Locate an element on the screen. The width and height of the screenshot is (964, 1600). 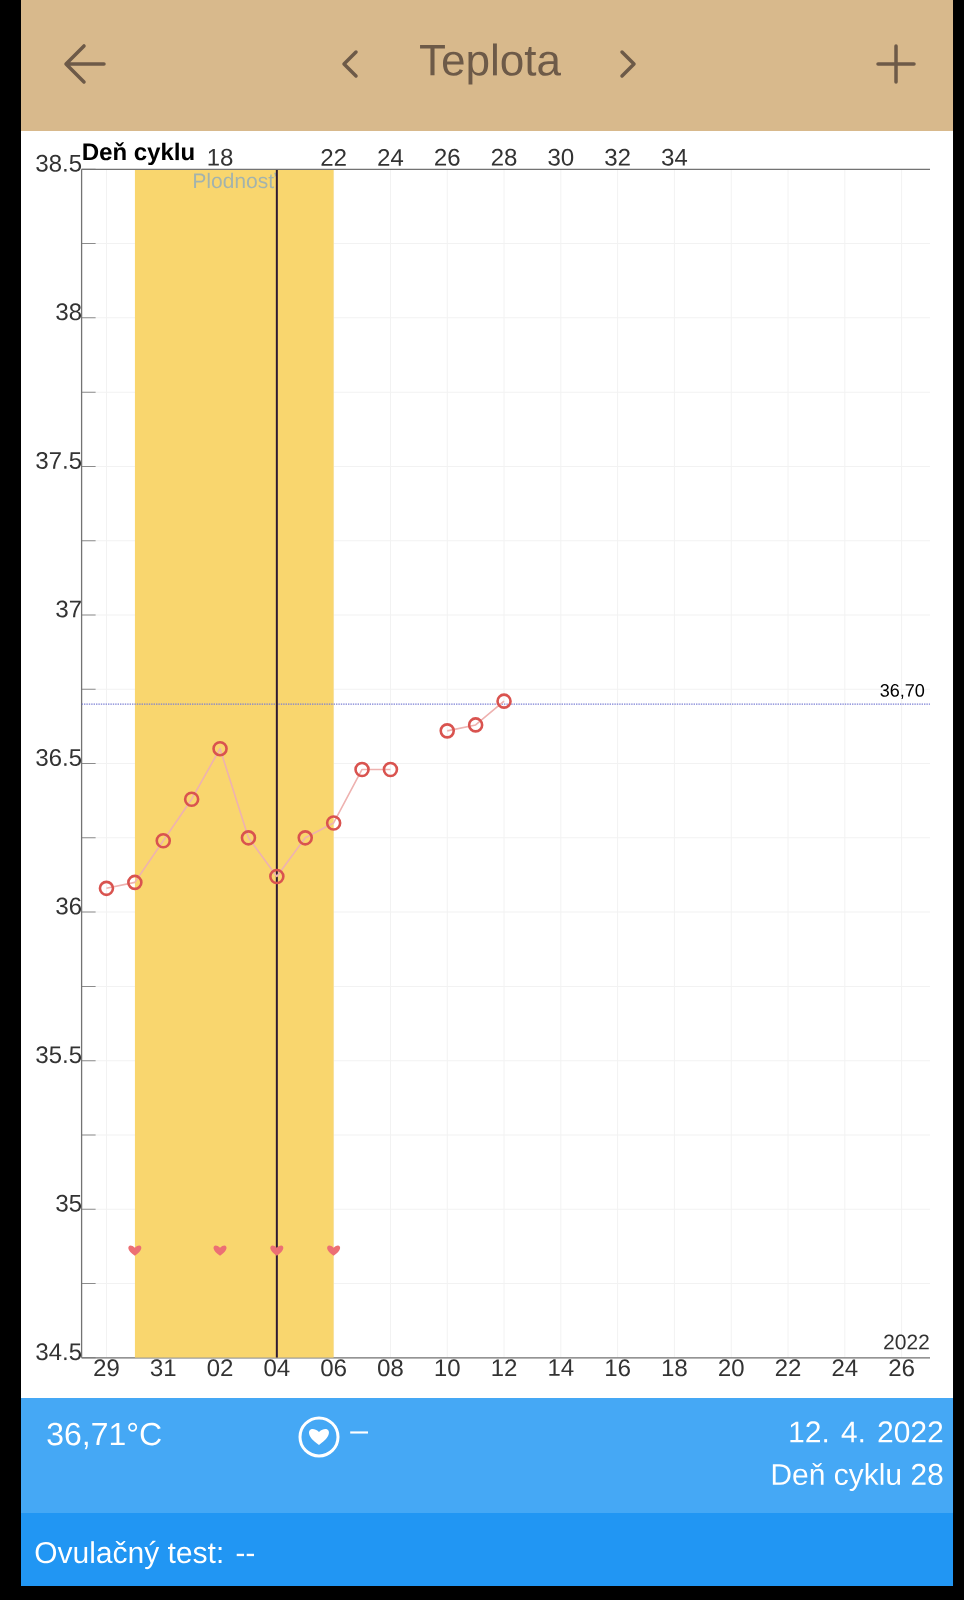
x-tick-label: 22 is located at coordinates (788, 1368).